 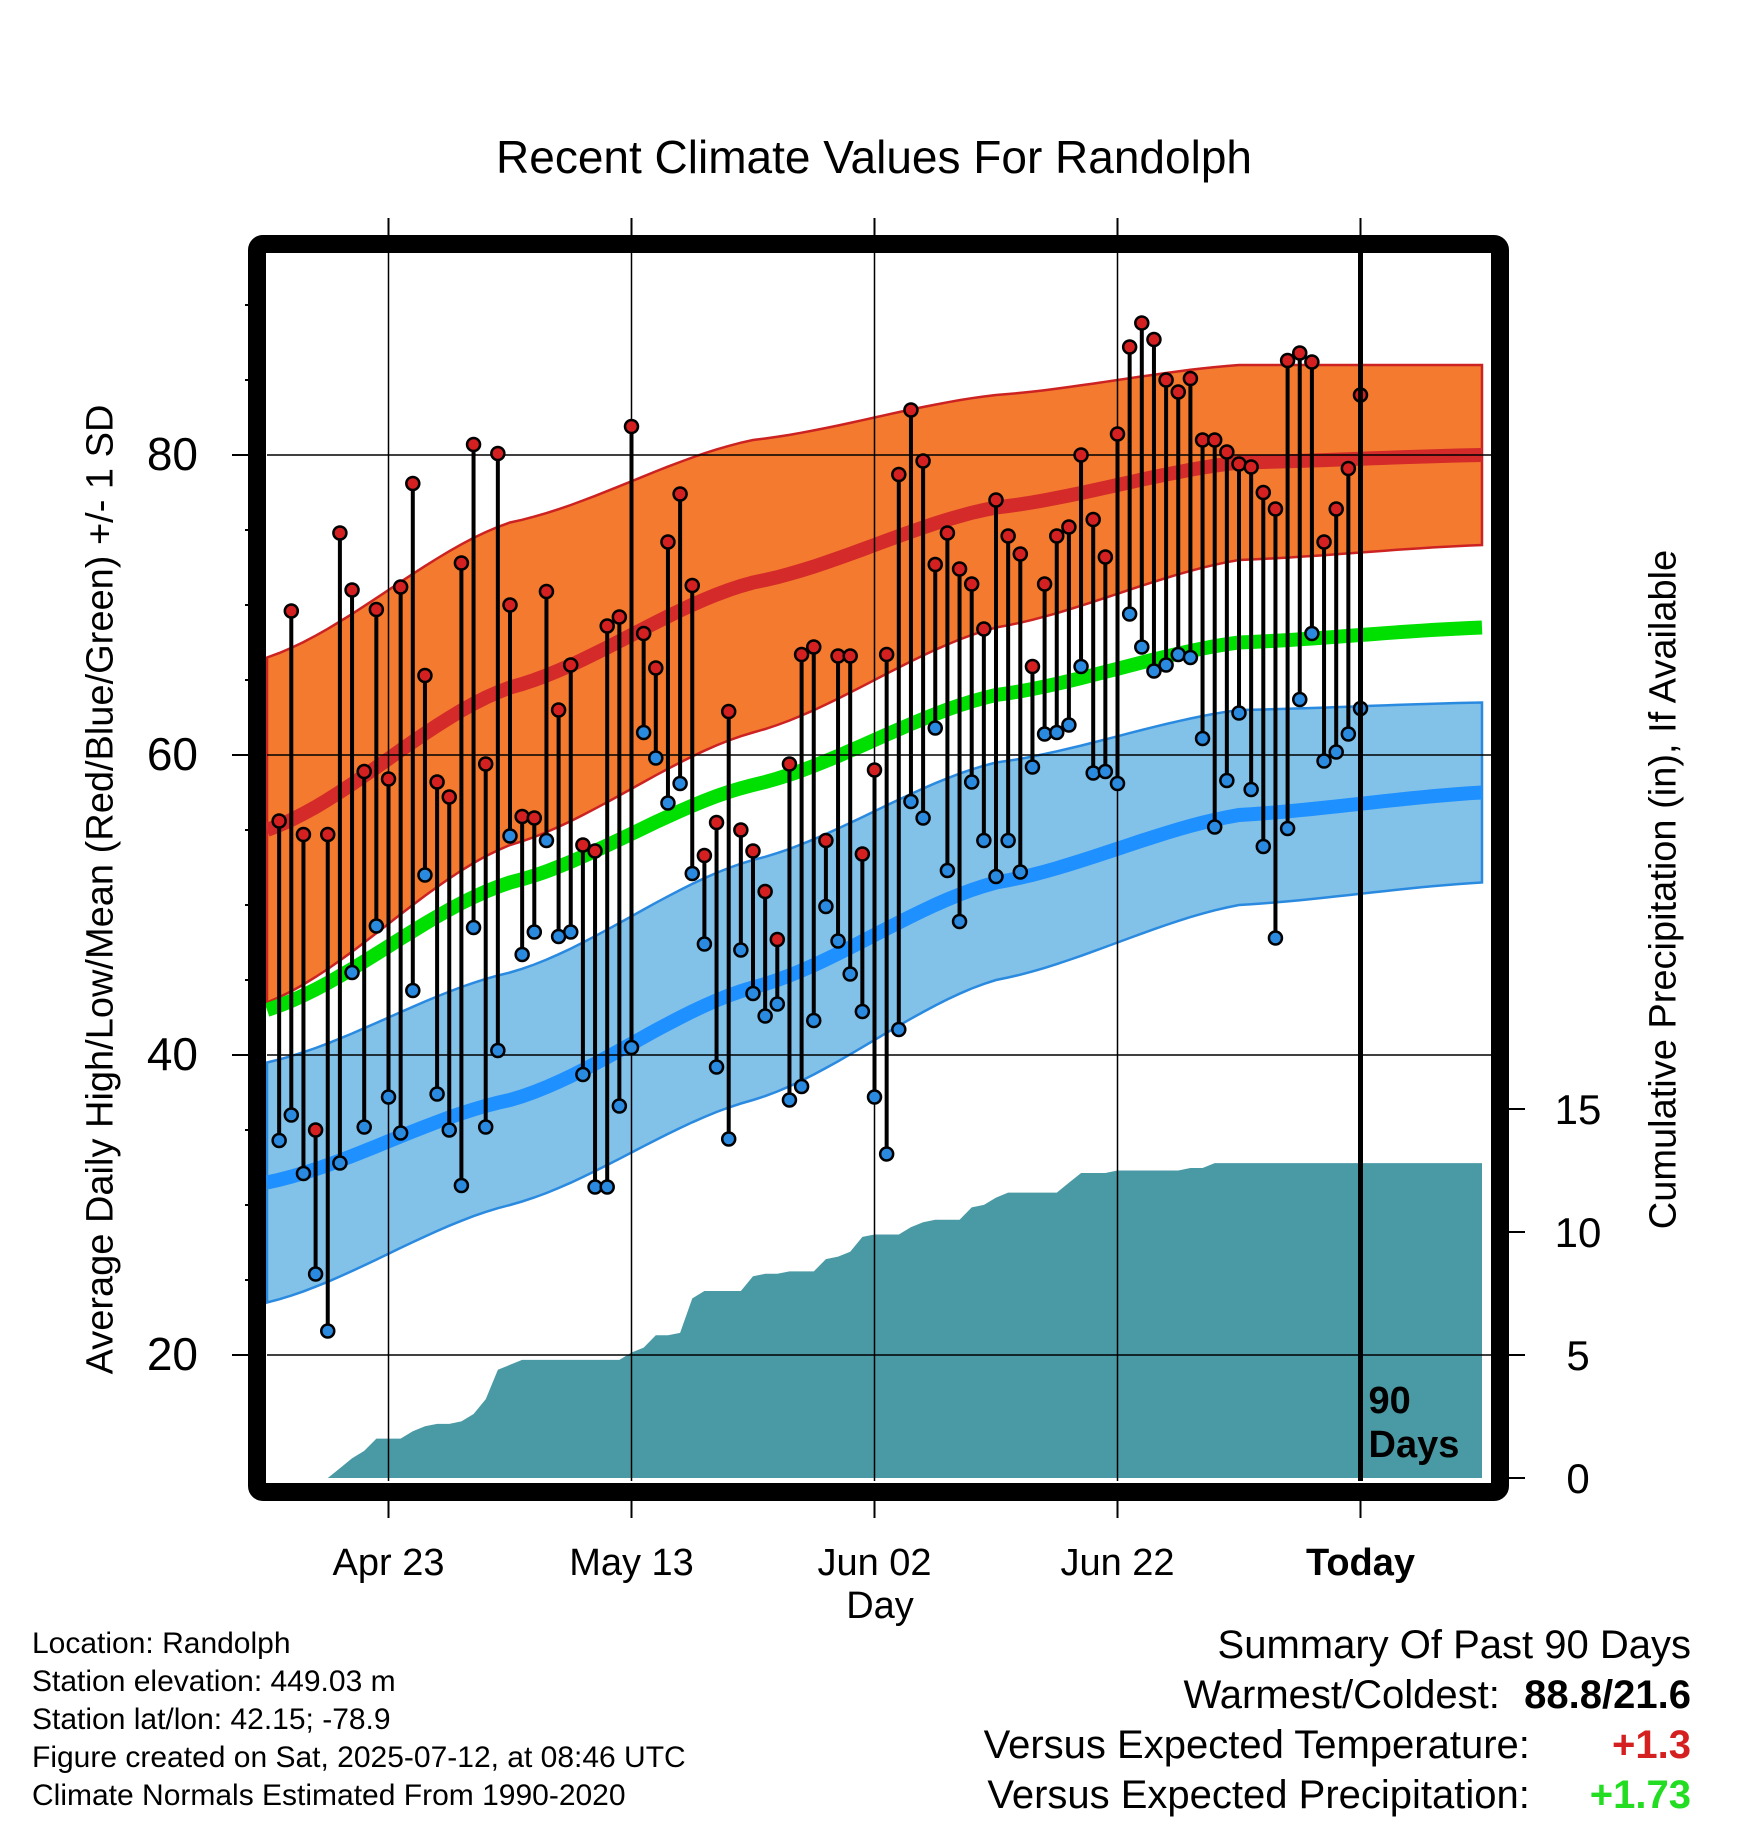 What do you see at coordinates (1414, 1445) in the screenshot?
I see `today-marker-text: Days` at bounding box center [1414, 1445].